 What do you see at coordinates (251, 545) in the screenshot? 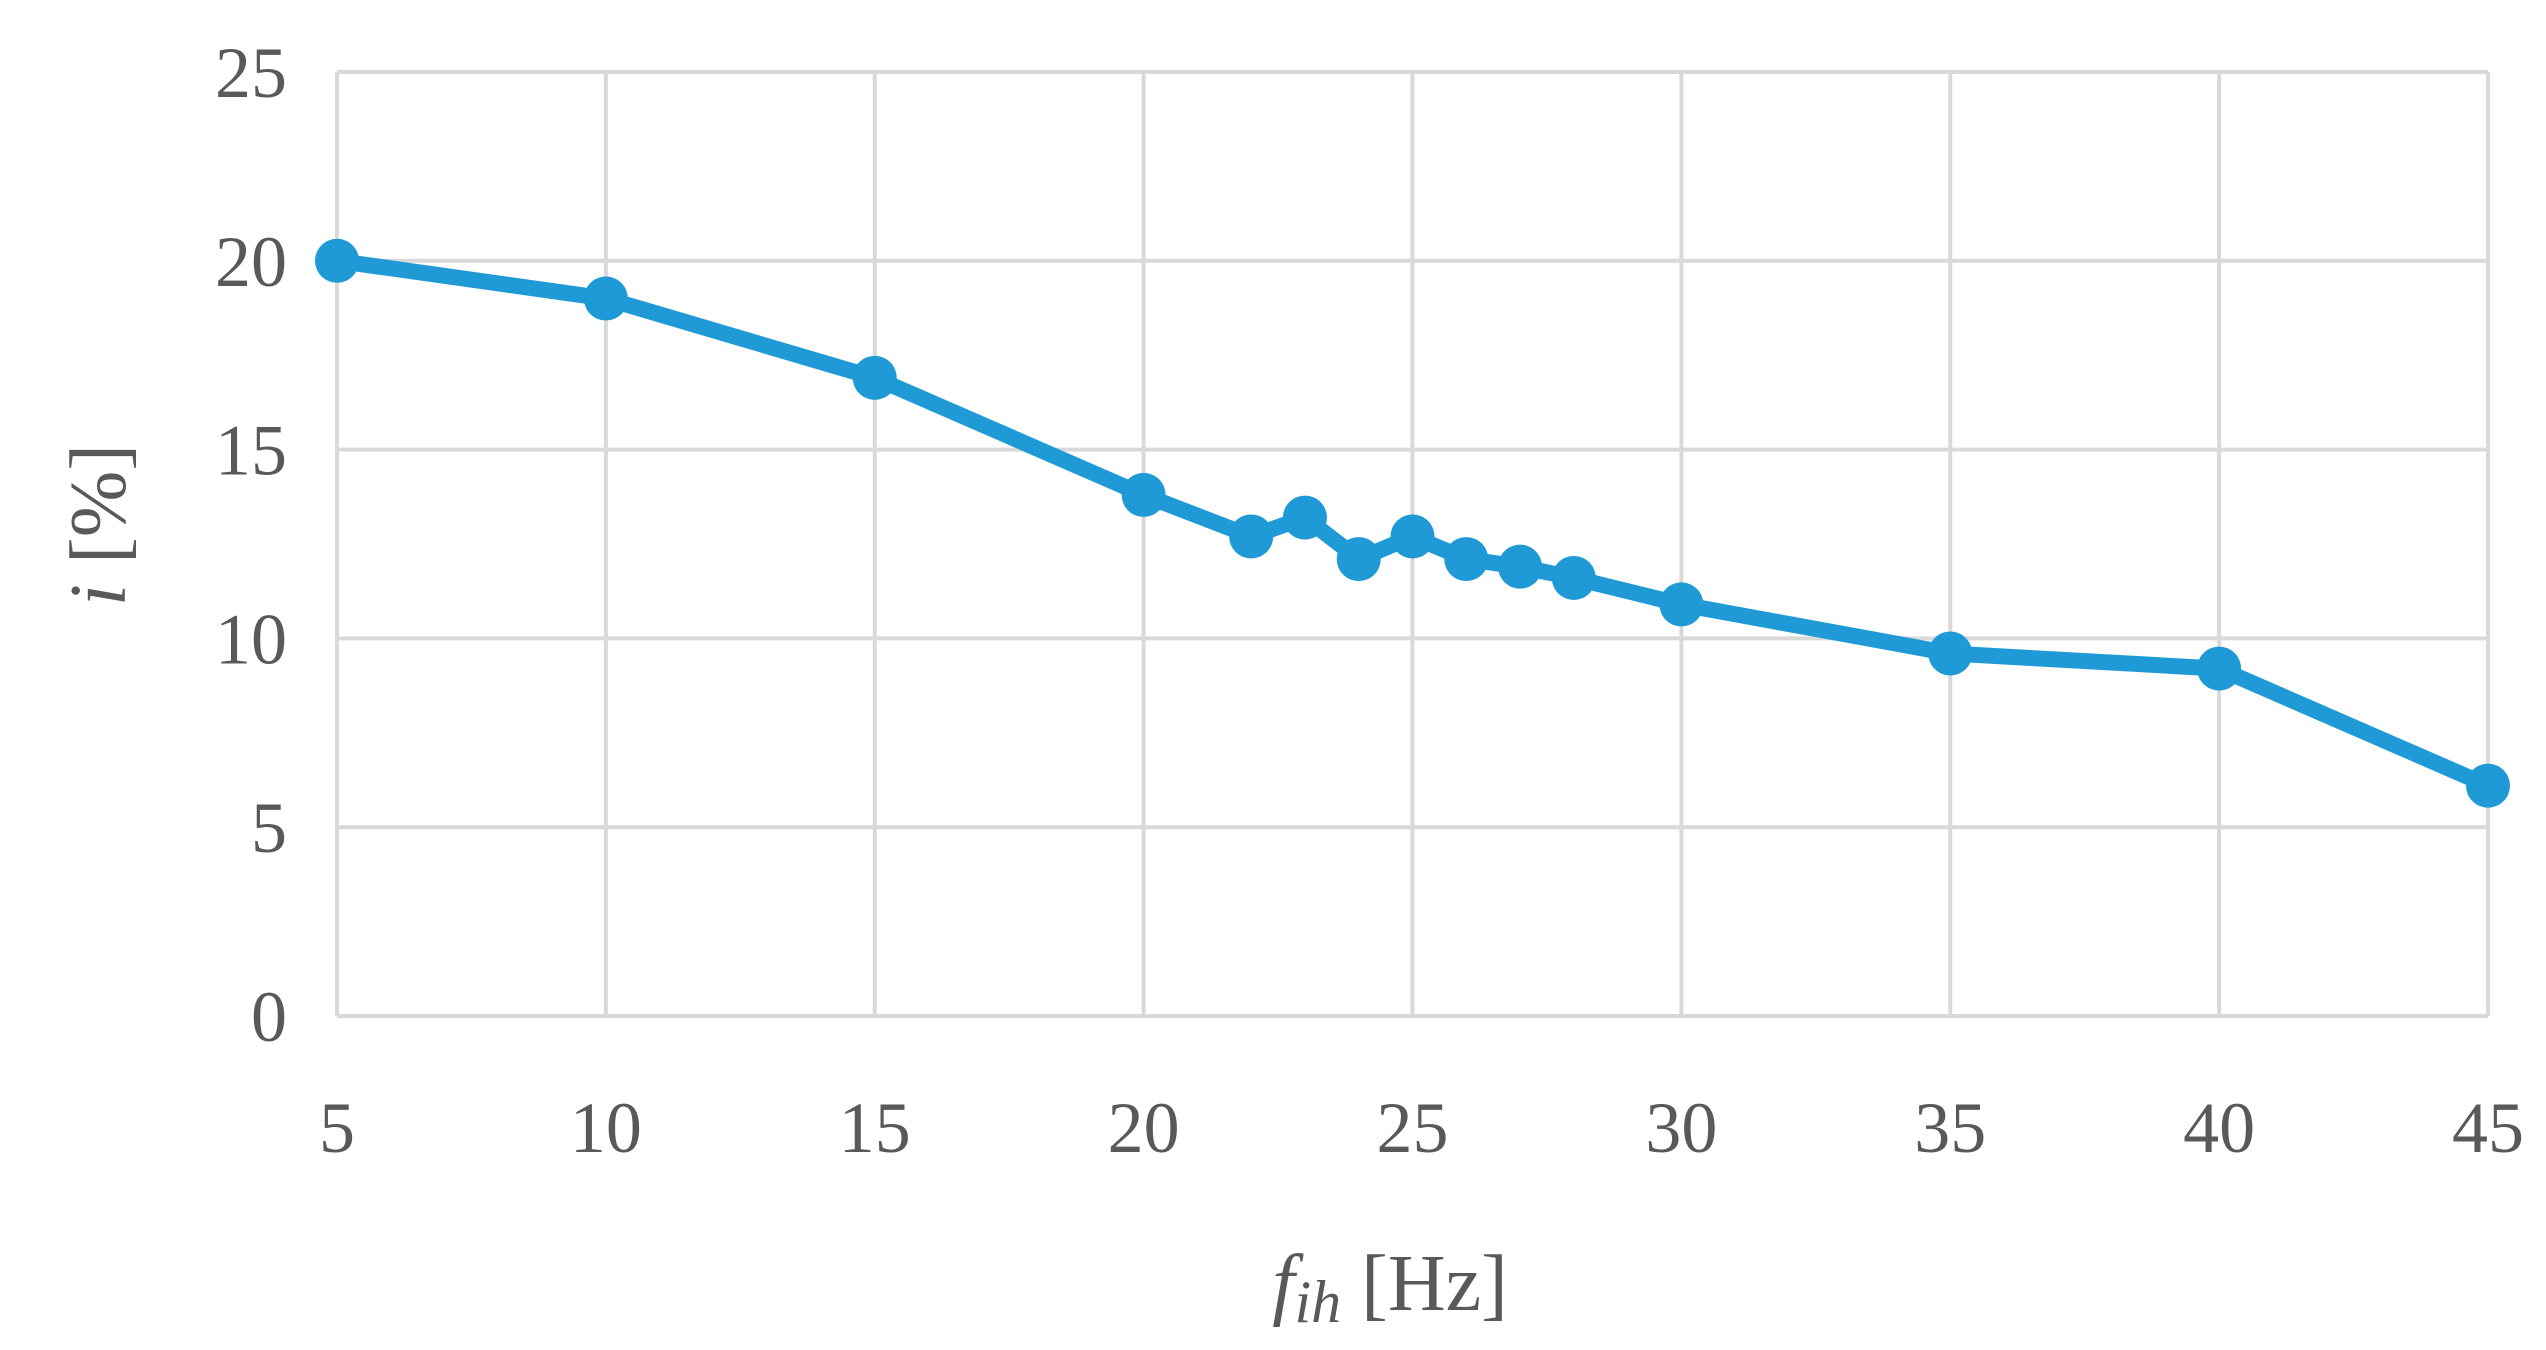
I see `y-axis-tick-labels: 0 5 10 15 20 25` at bounding box center [251, 545].